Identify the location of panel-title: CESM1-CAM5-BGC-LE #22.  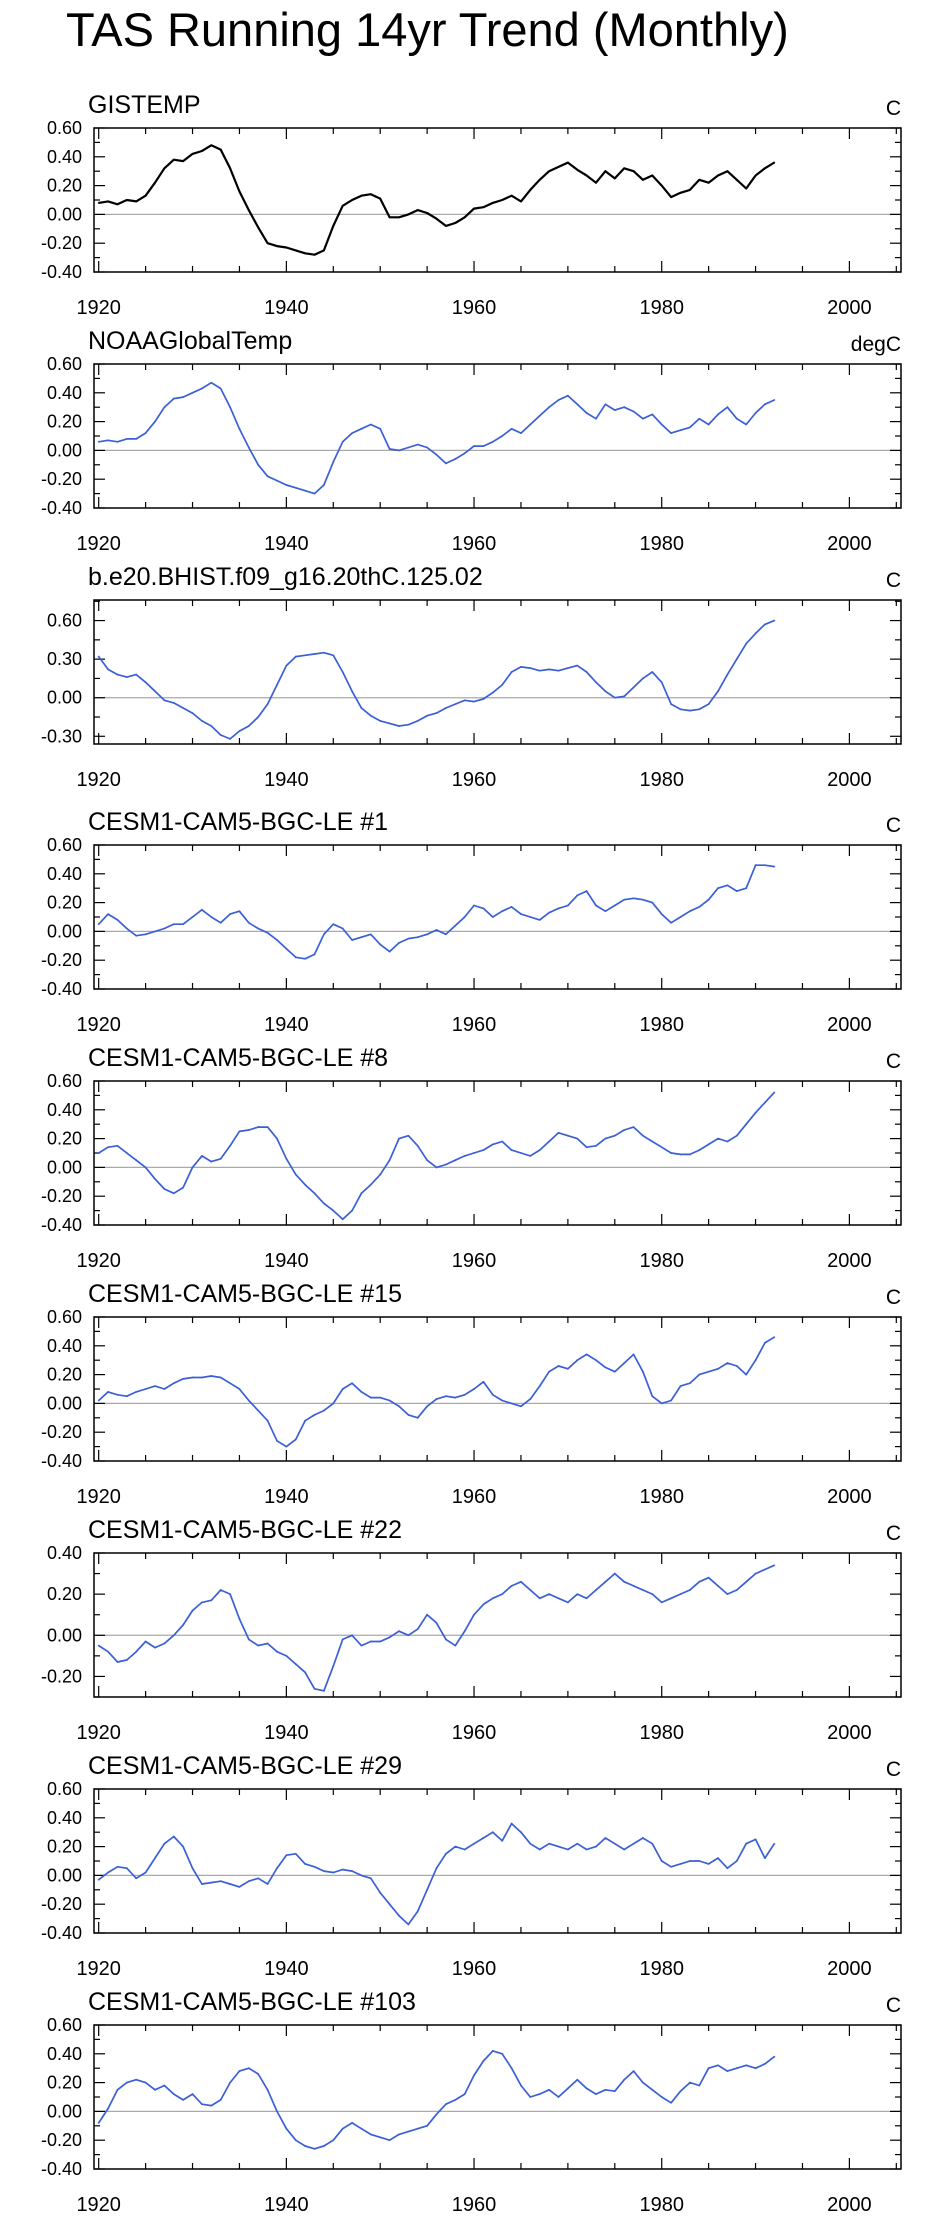
(245, 1530).